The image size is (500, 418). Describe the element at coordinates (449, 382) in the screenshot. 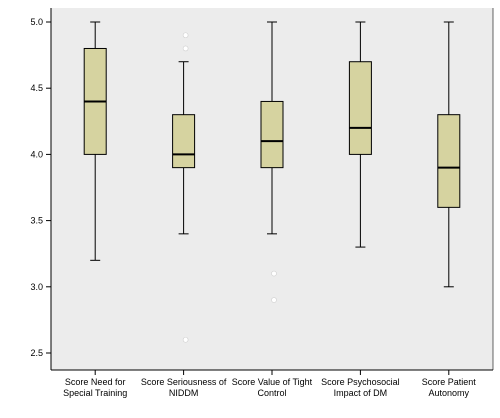

I see `x-category-label-line1: Score Patient` at that location.